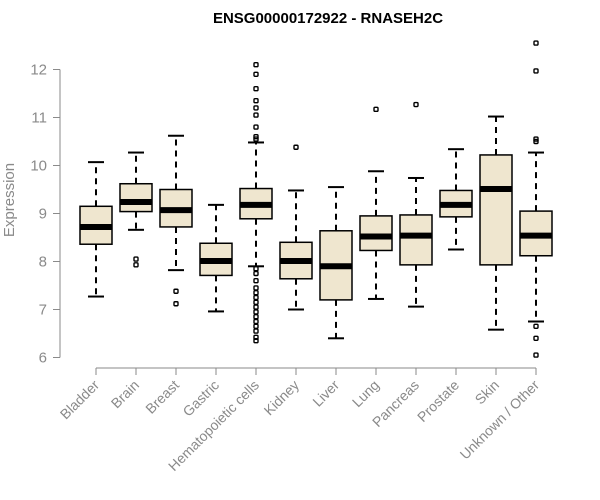  What do you see at coordinates (336, 263) in the screenshot?
I see `box-liver` at bounding box center [336, 263].